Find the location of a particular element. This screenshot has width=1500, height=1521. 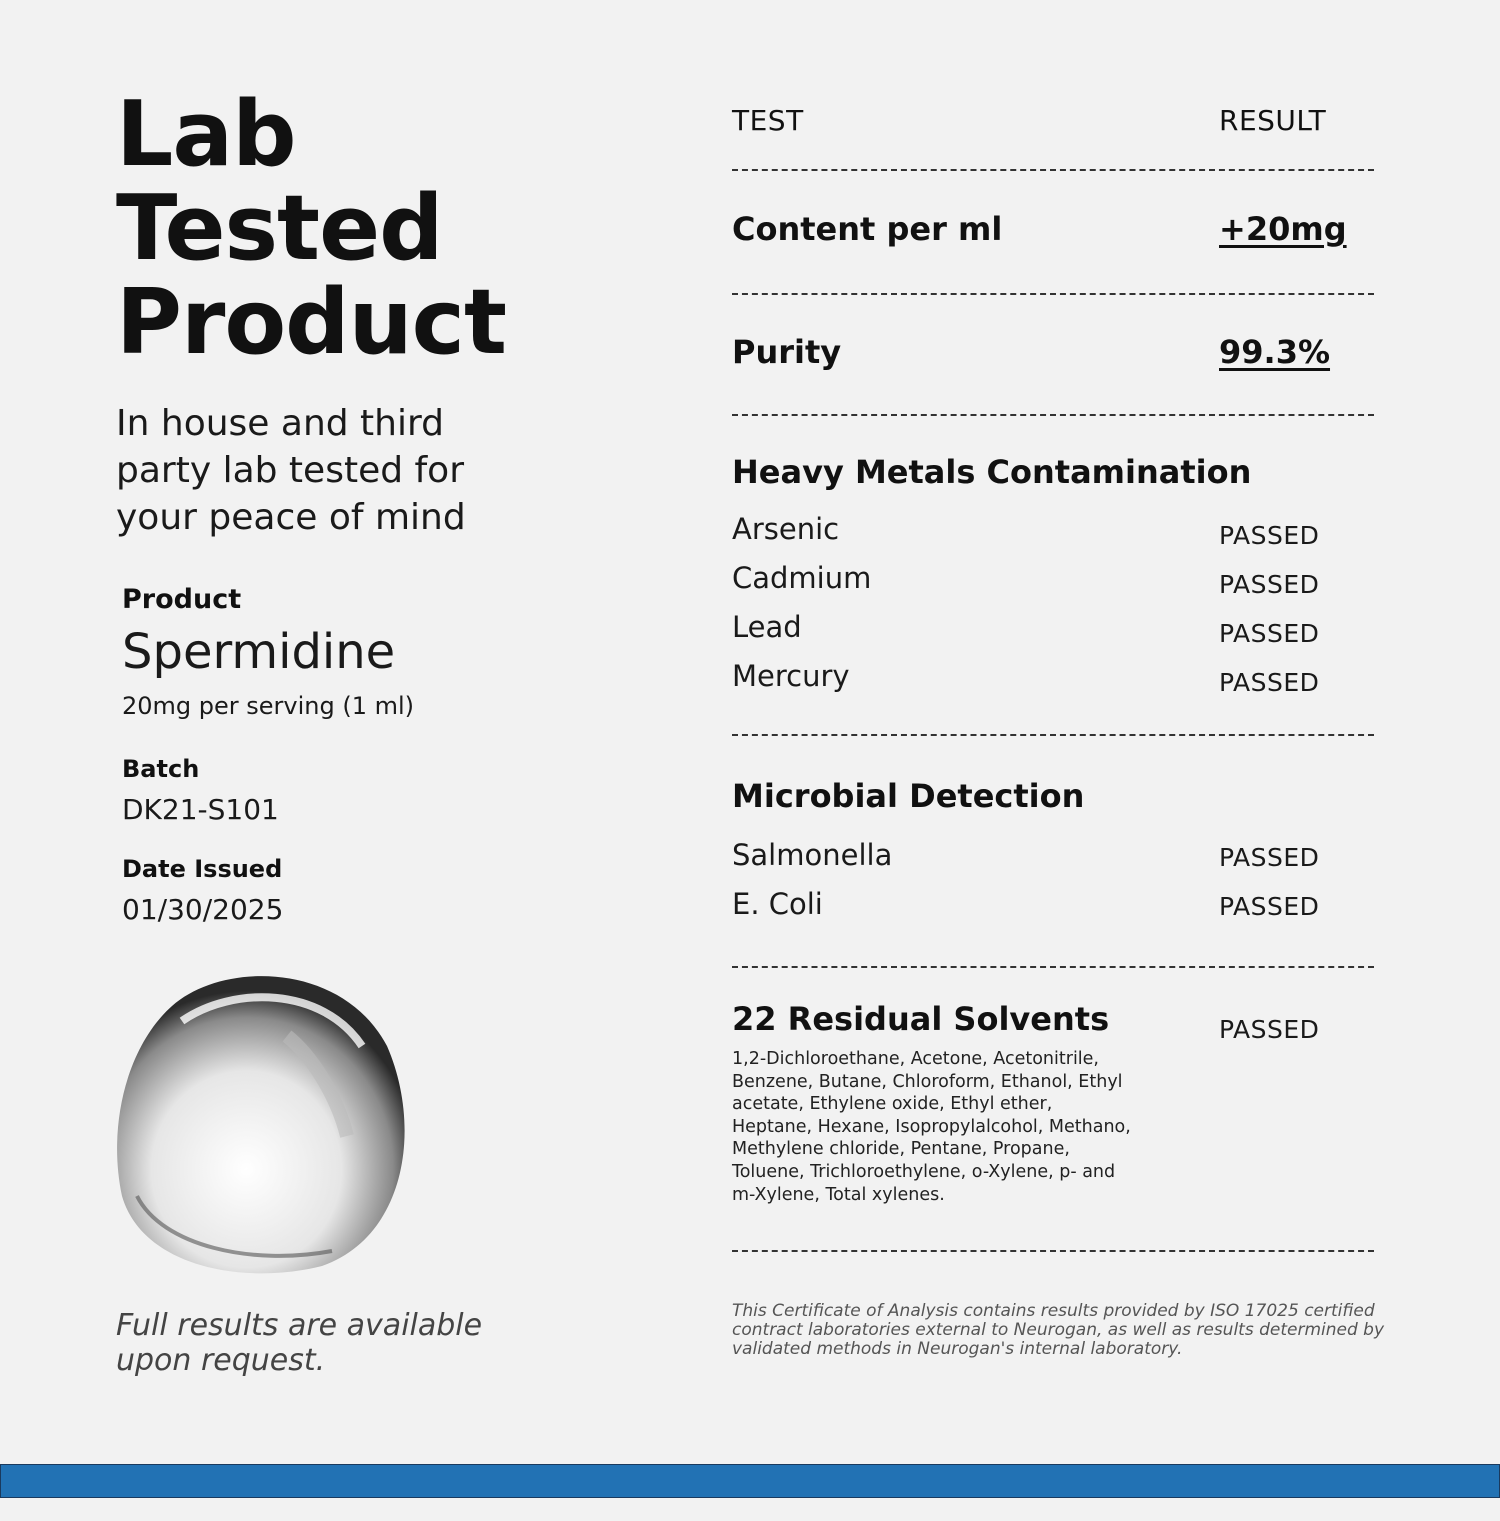

test-name: Lead is located at coordinates (767, 627).